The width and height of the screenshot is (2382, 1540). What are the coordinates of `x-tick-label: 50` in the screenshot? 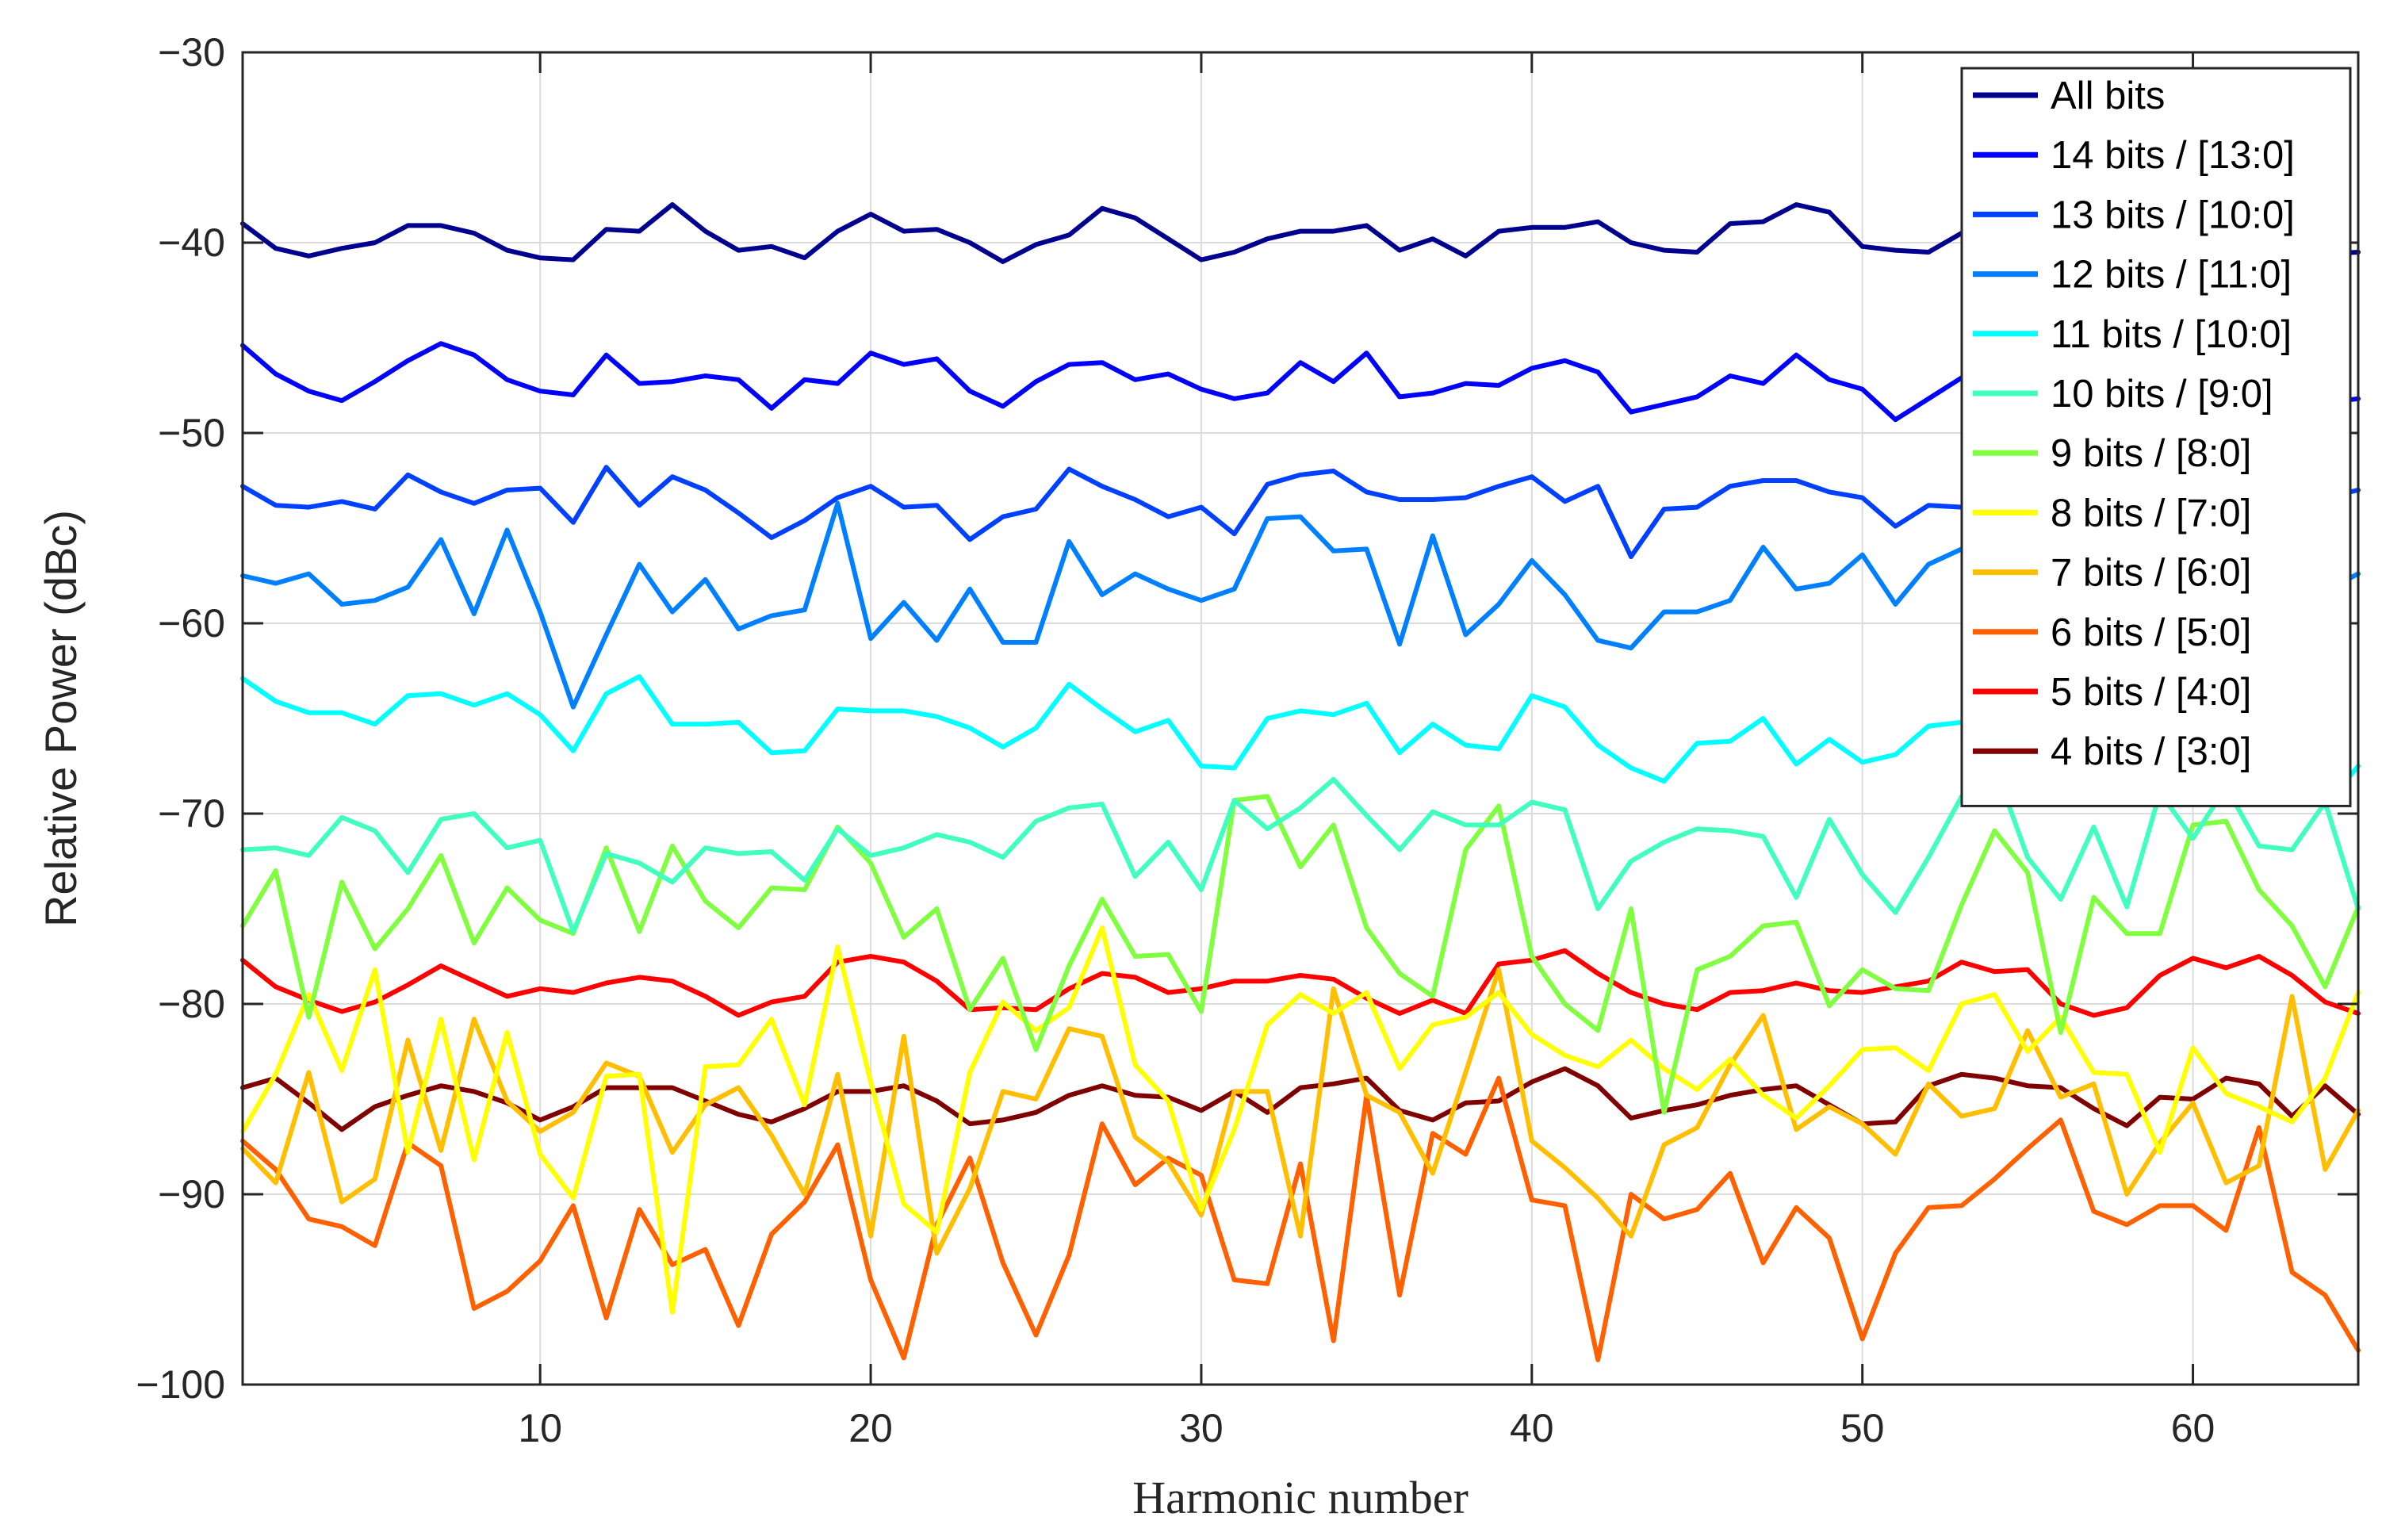 It's located at (1862, 1428).